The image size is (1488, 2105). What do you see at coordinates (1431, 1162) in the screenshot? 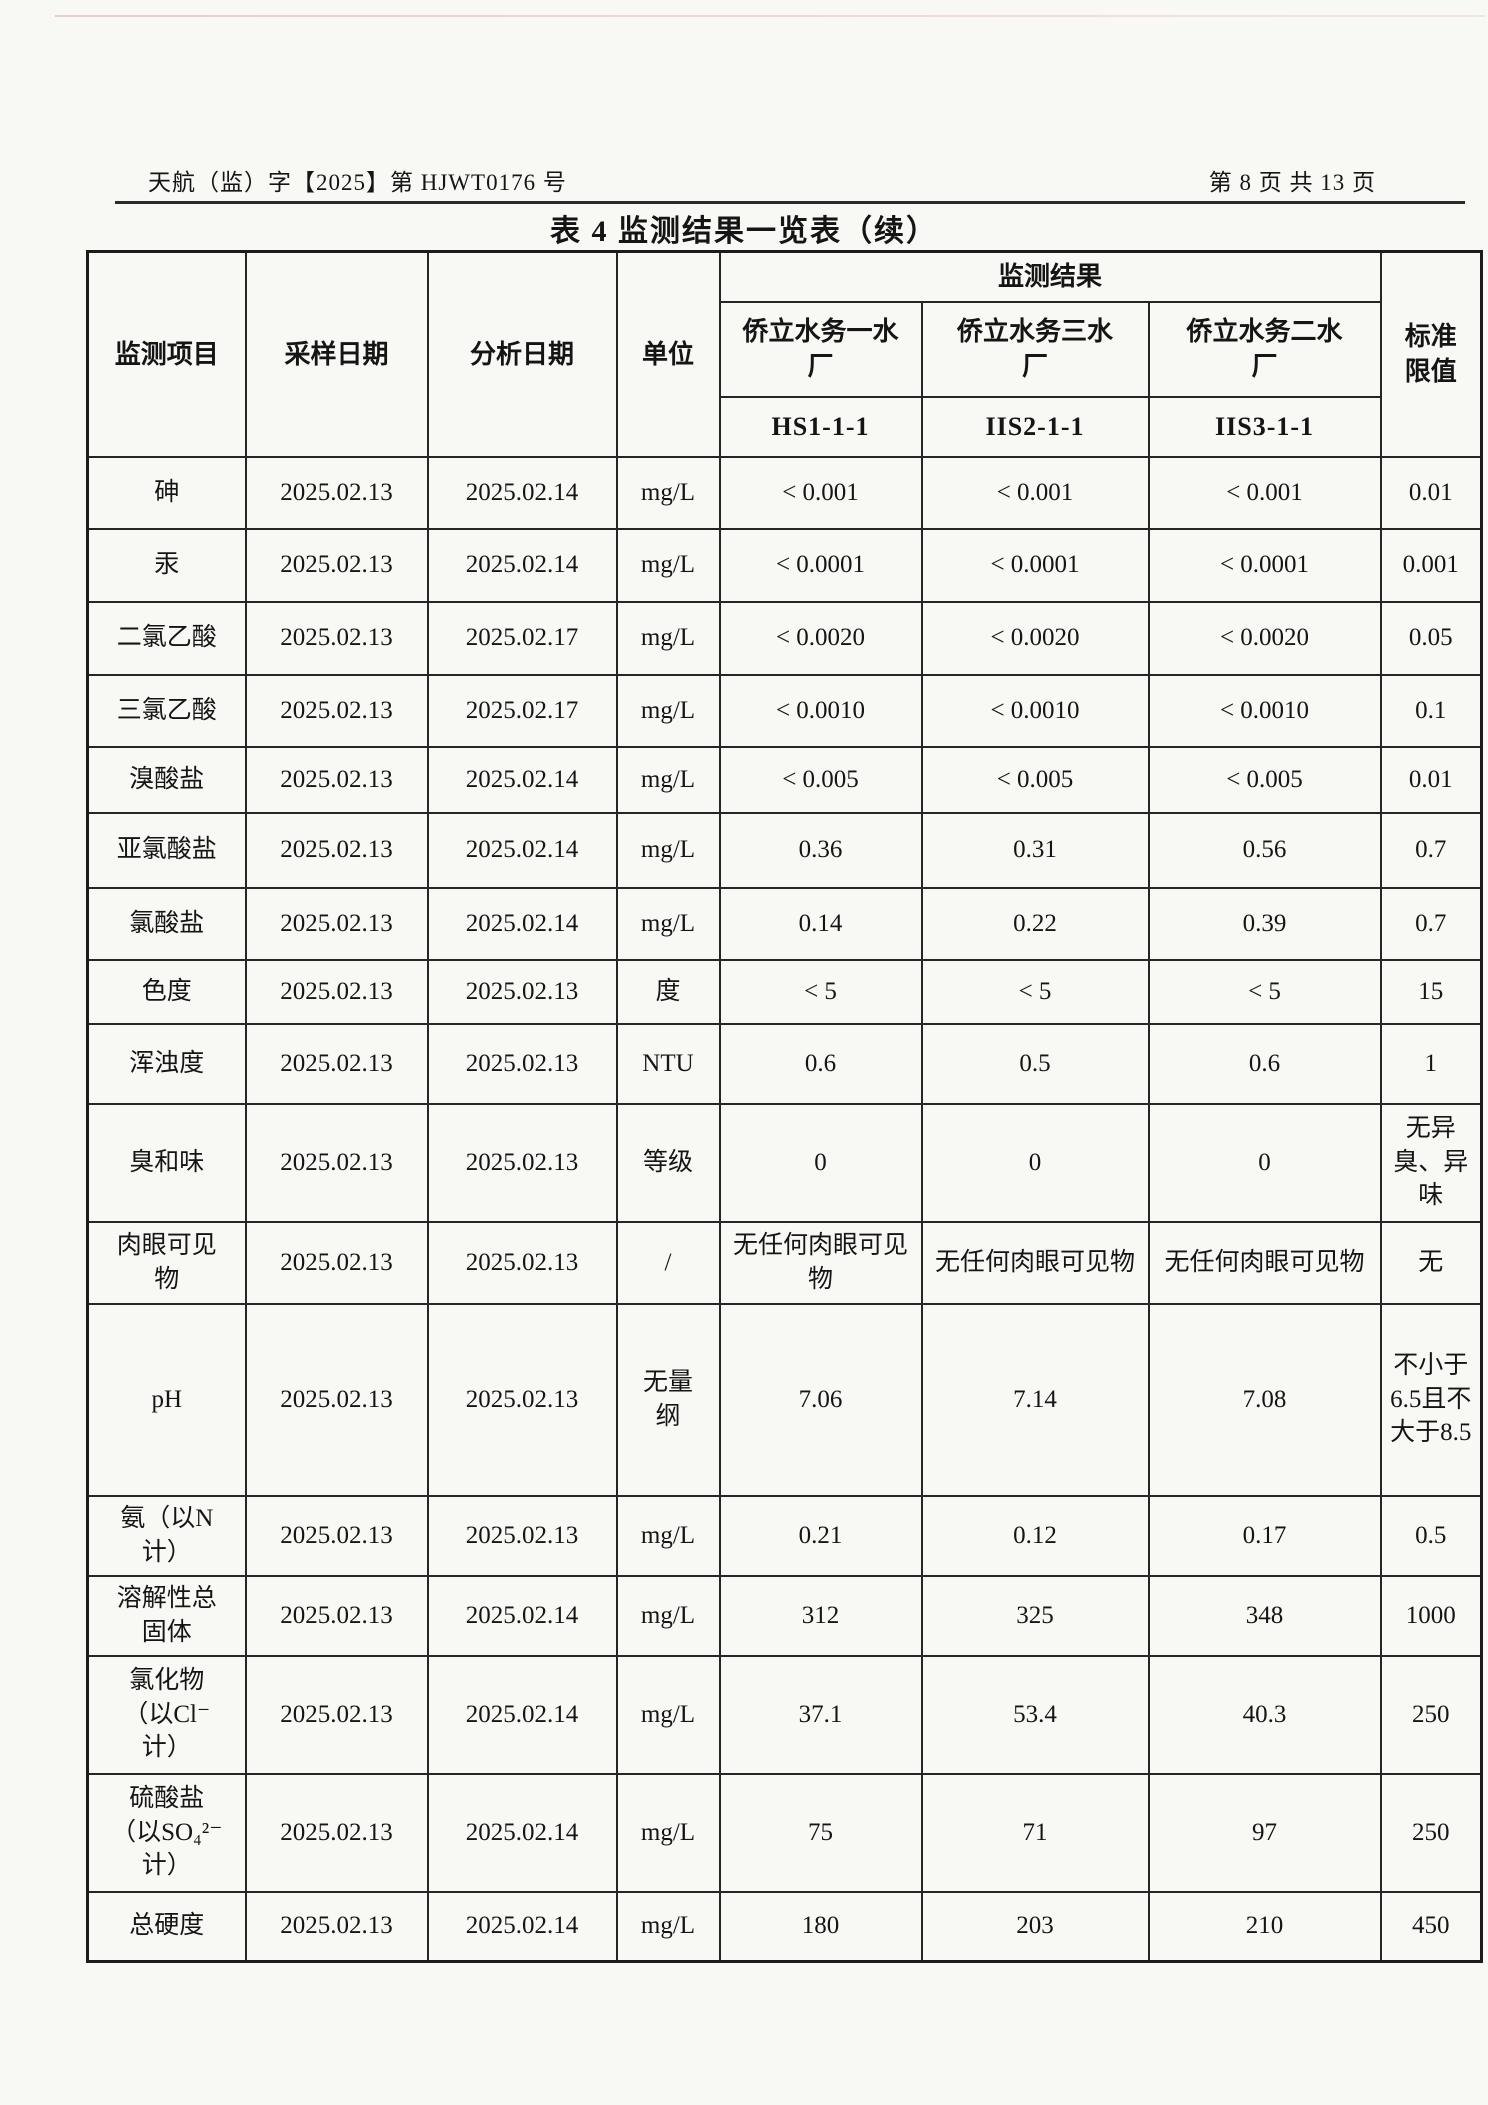
I see `cell-limit: 无异臭、异味` at bounding box center [1431, 1162].